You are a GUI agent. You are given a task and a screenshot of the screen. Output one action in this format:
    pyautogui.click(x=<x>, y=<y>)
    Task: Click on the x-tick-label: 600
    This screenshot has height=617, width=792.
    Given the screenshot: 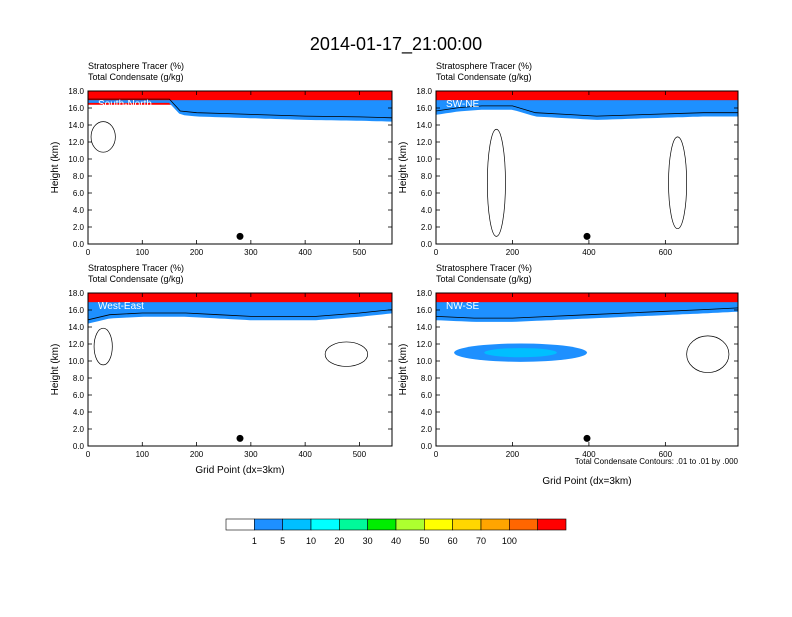 What is the action you would take?
    pyautogui.click(x=666, y=454)
    